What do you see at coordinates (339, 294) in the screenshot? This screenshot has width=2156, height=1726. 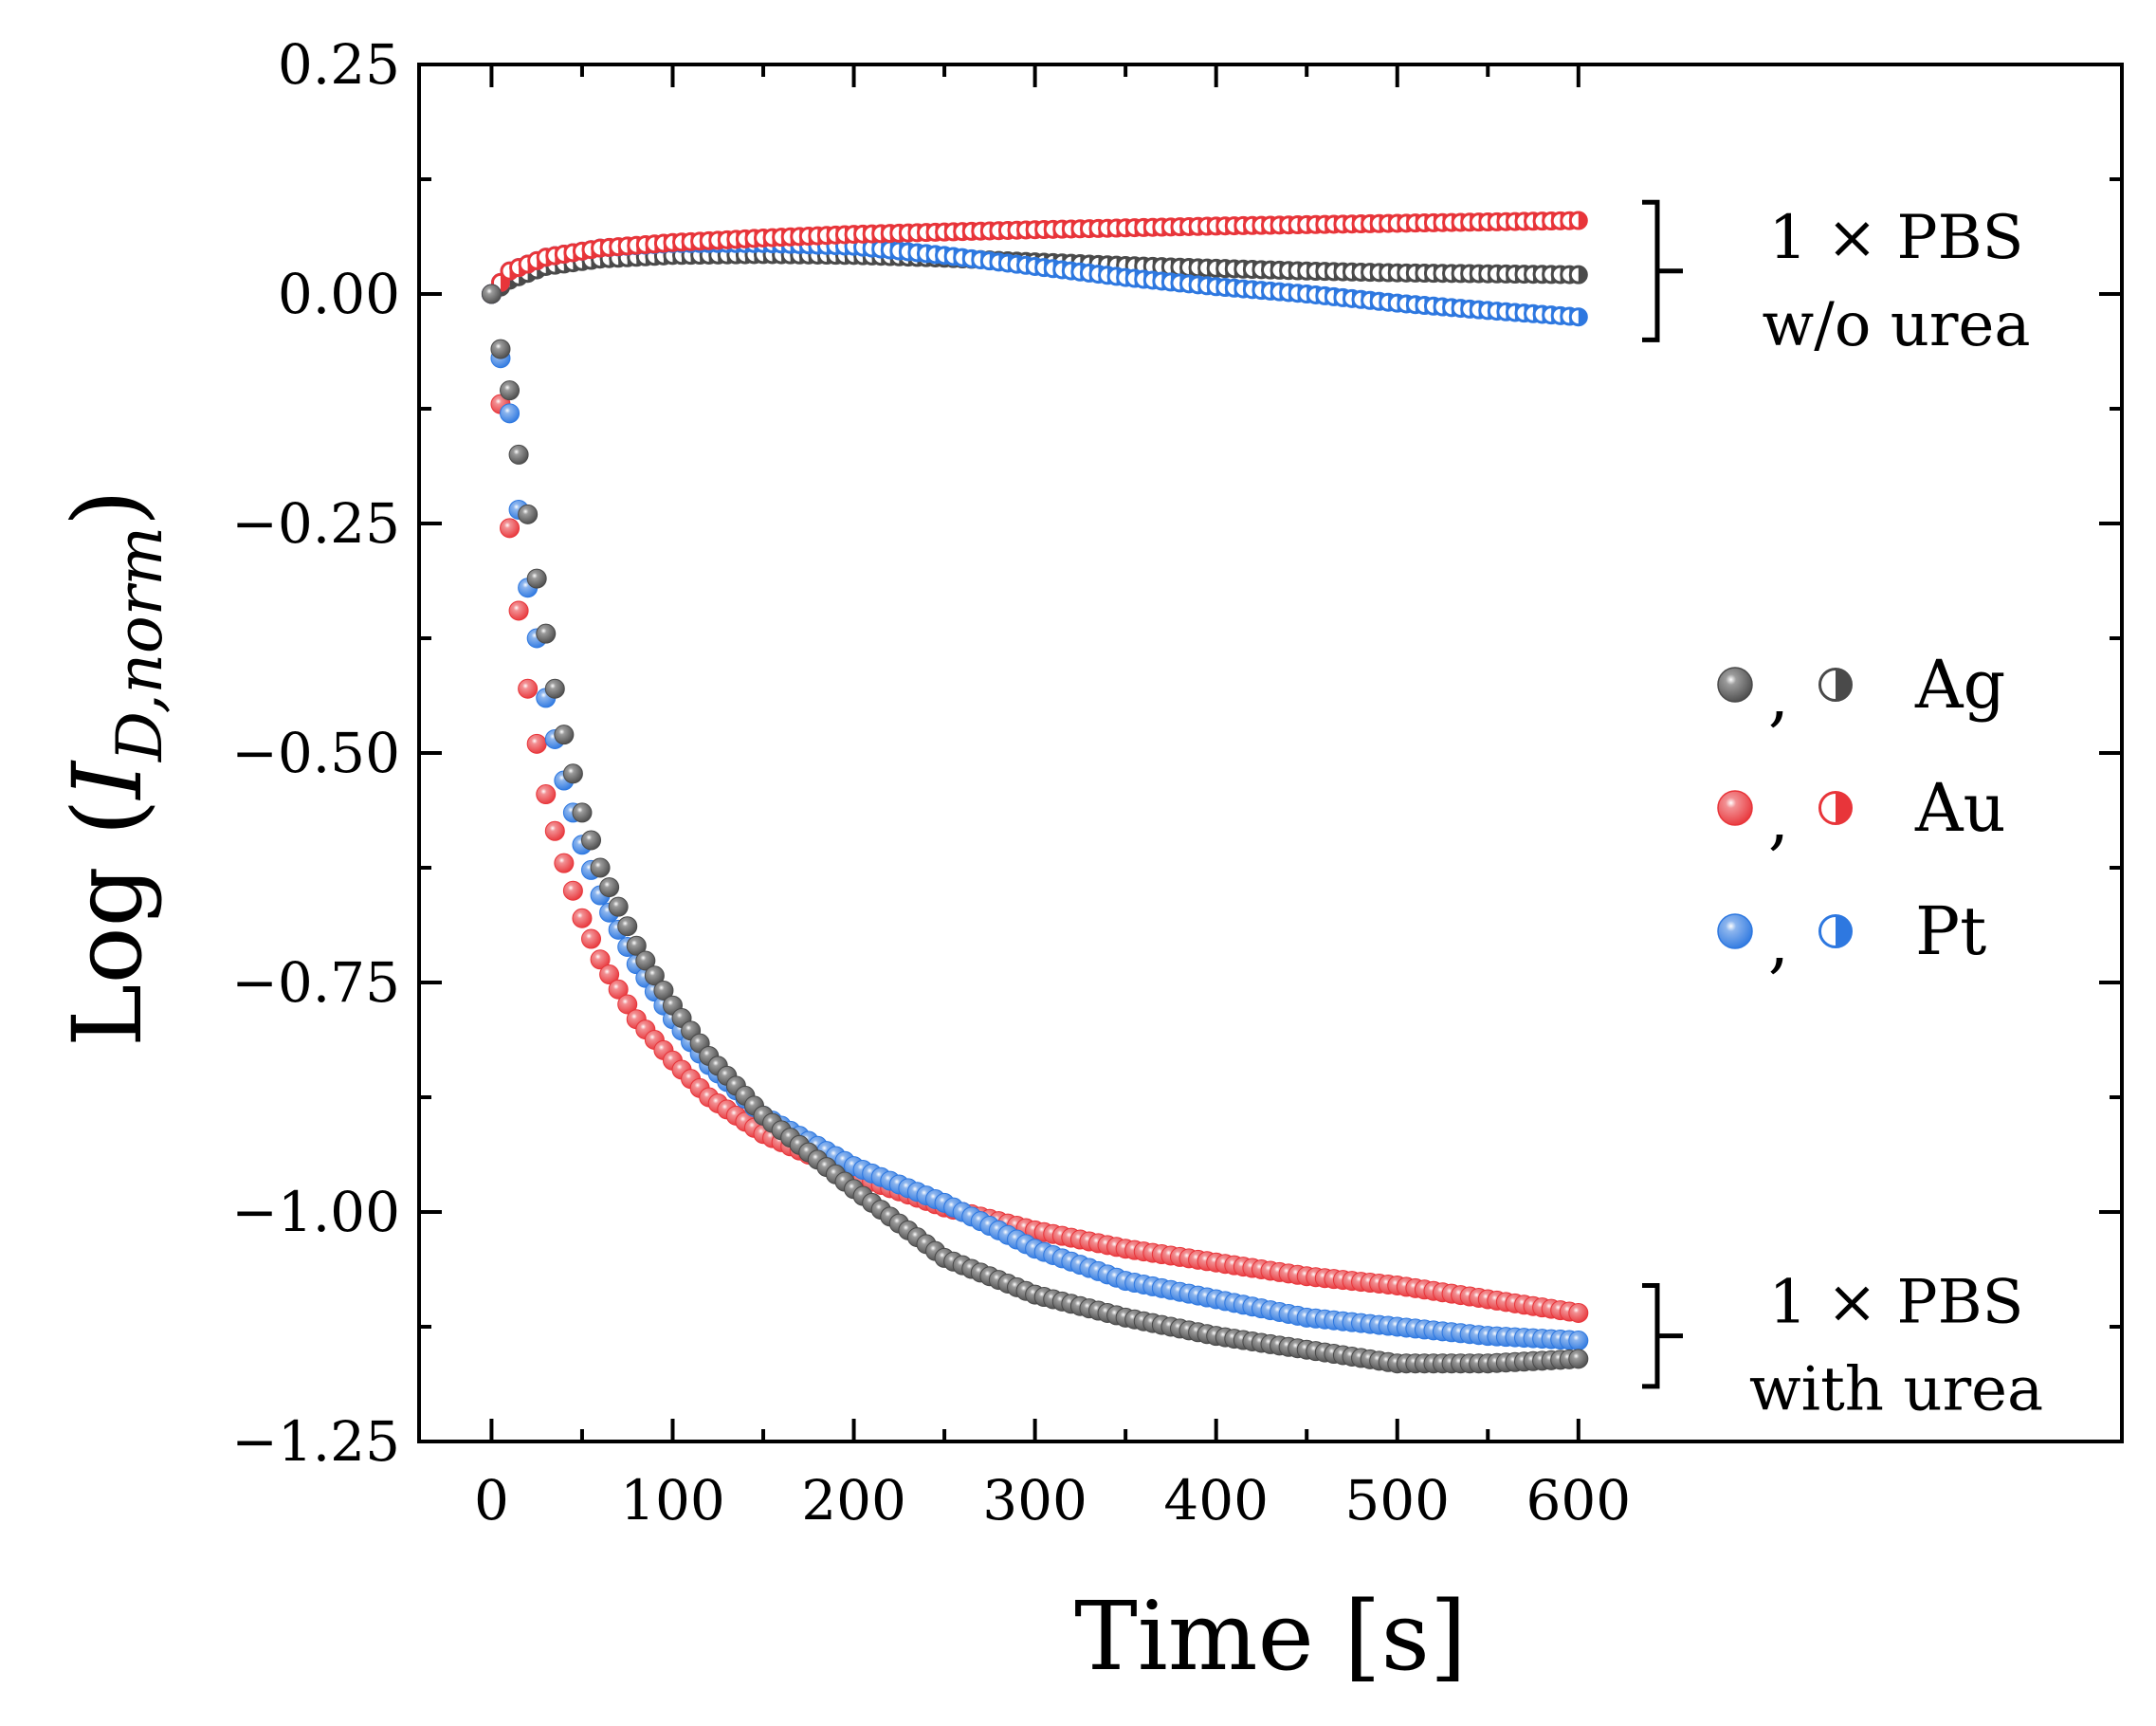 I see `y-tick-label: 0.00` at bounding box center [339, 294].